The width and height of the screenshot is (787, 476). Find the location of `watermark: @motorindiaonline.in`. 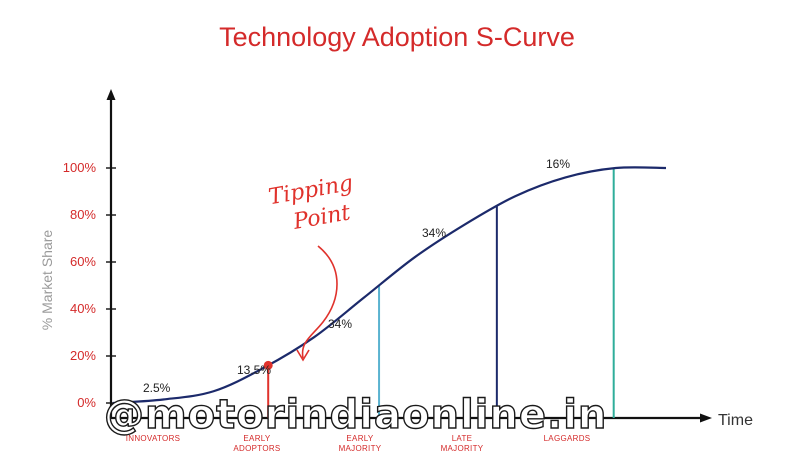

watermark: @motorindiaonline.in is located at coordinates (355, 415).